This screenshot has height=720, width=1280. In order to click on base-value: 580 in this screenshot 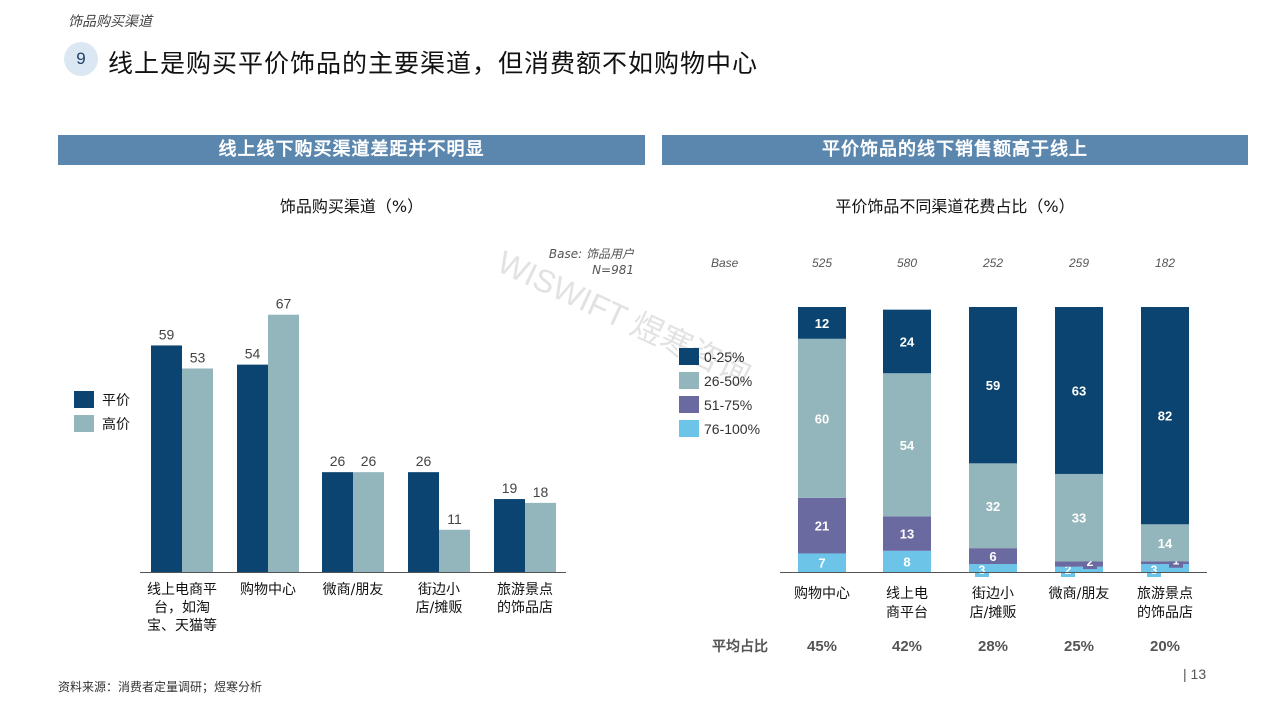, I will do `click(907, 263)`.